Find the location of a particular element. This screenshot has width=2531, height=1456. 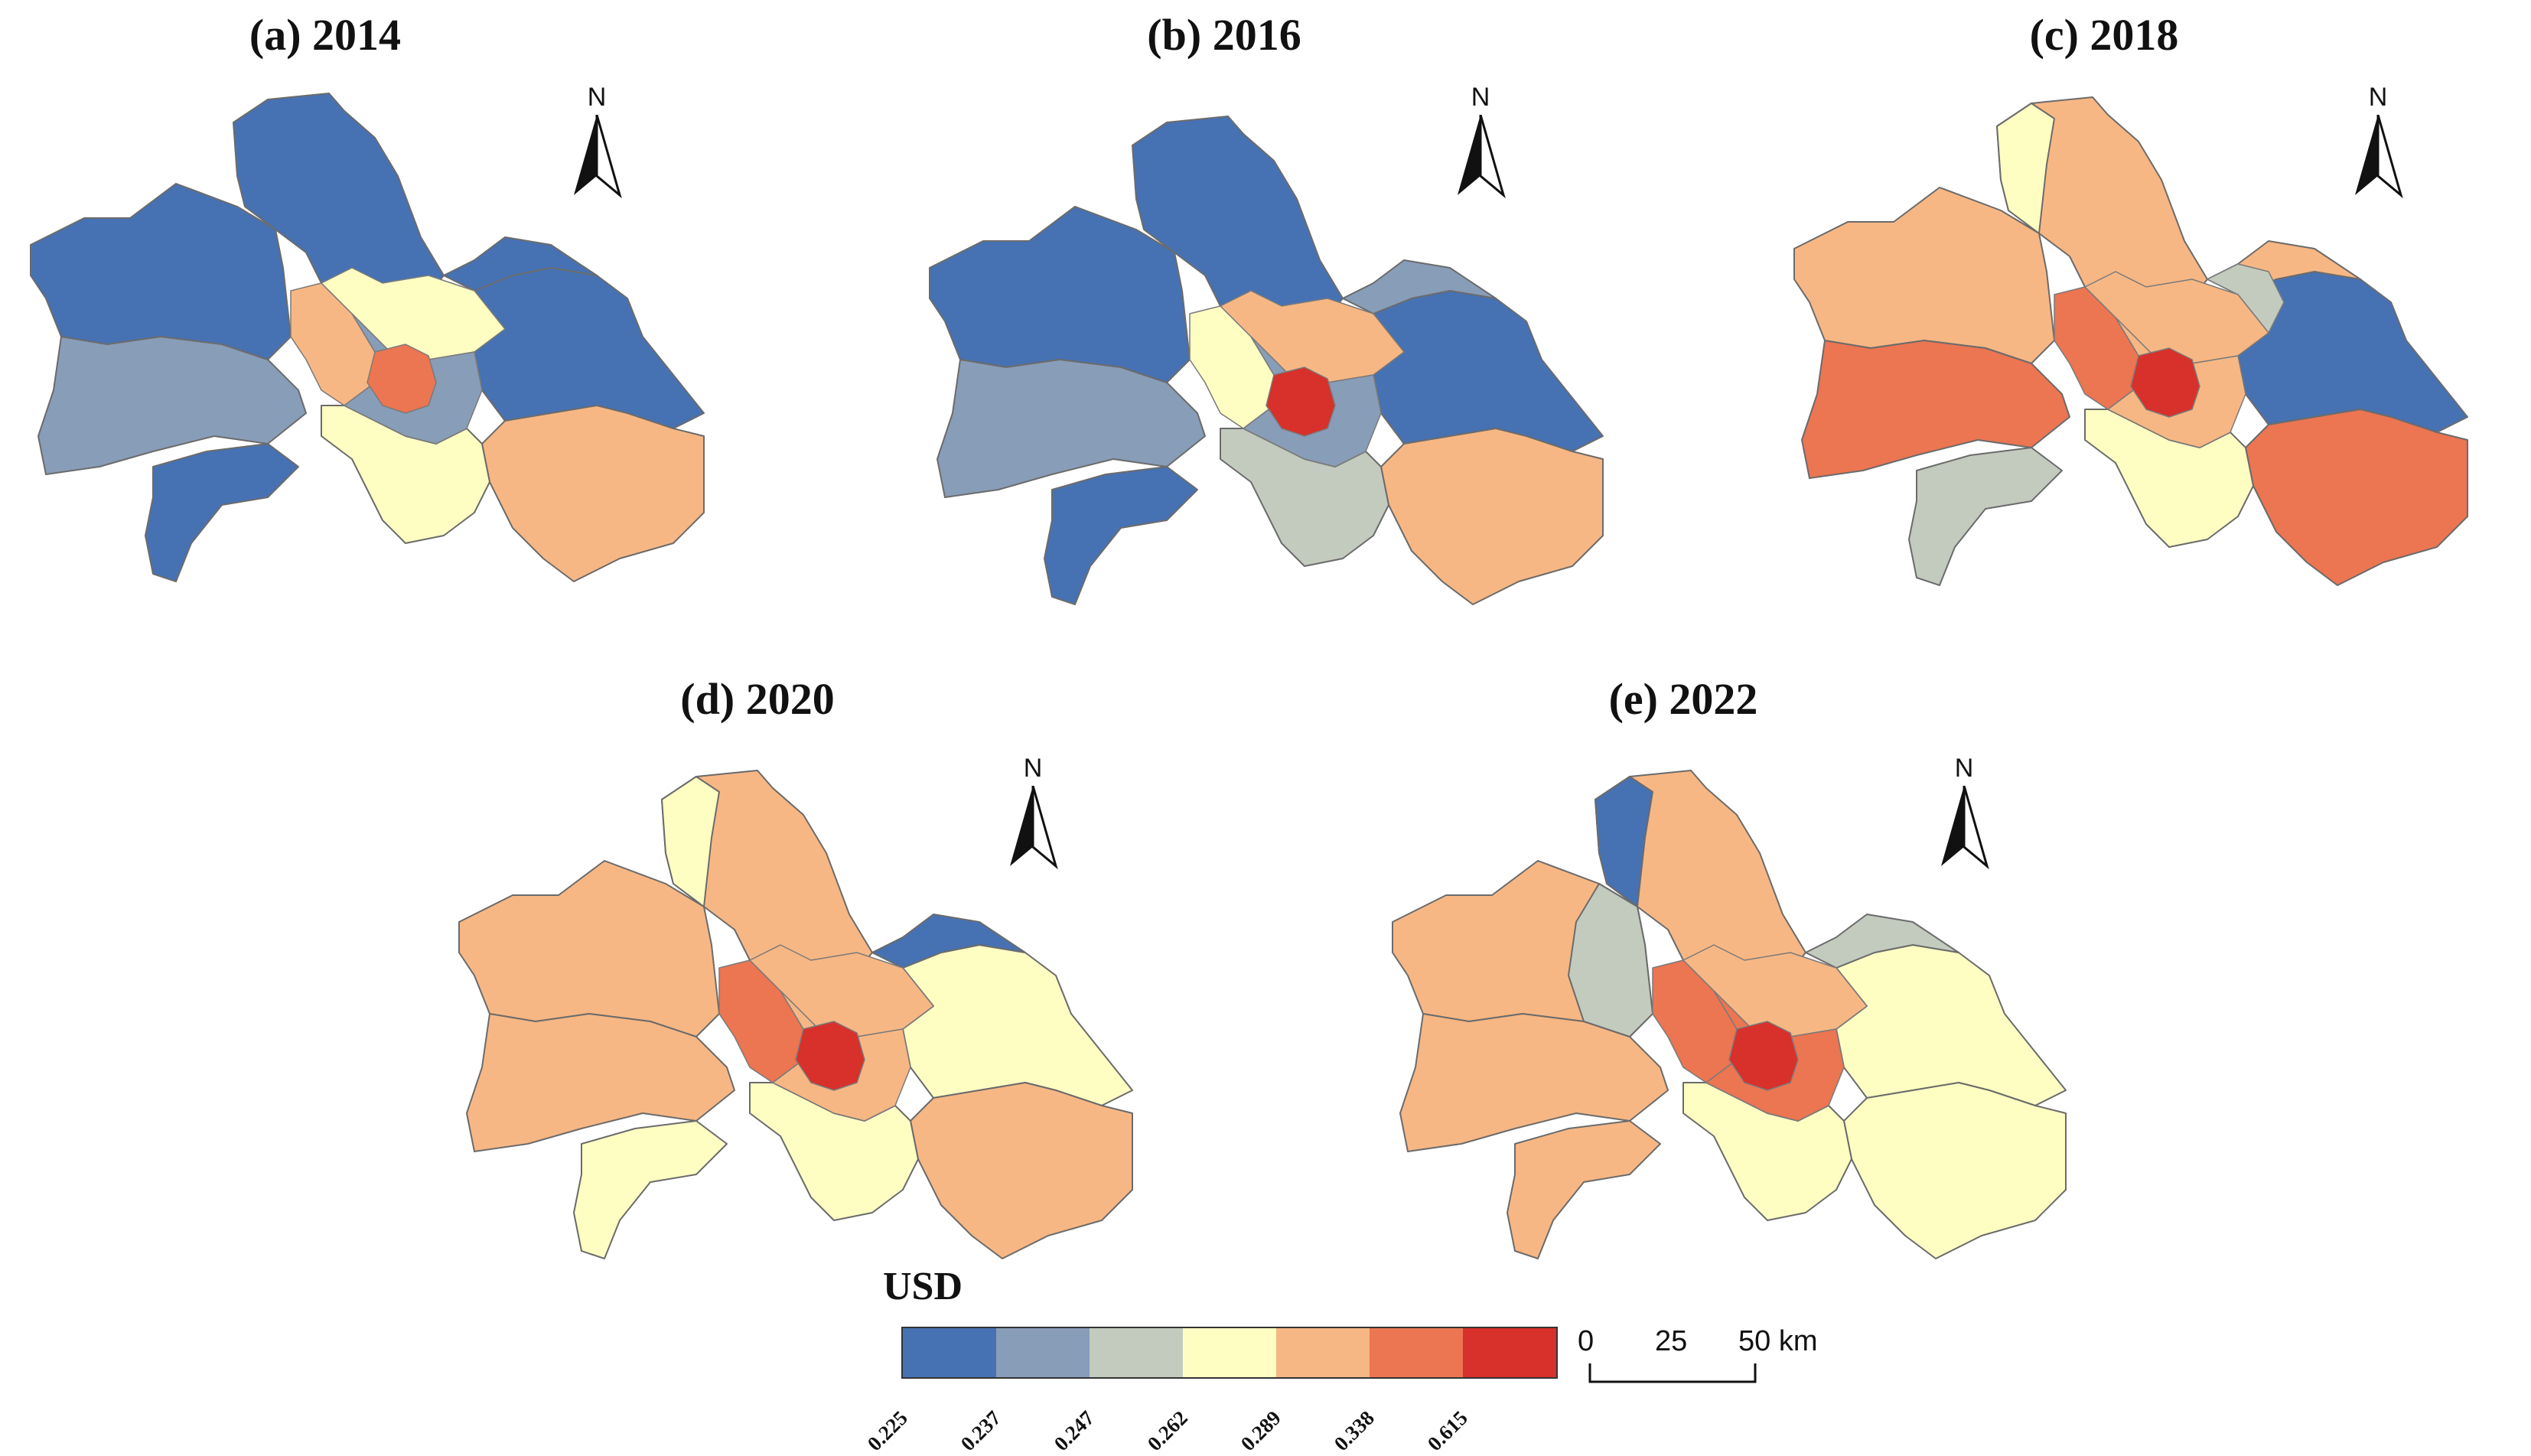

scale-label-50: 50 km is located at coordinates (1778, 1341).